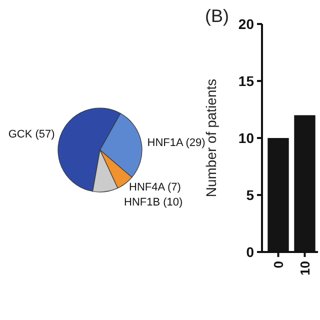 The image size is (320, 320). Describe the element at coordinates (246, 80) in the screenshot. I see `y-tick-label: 15` at that location.